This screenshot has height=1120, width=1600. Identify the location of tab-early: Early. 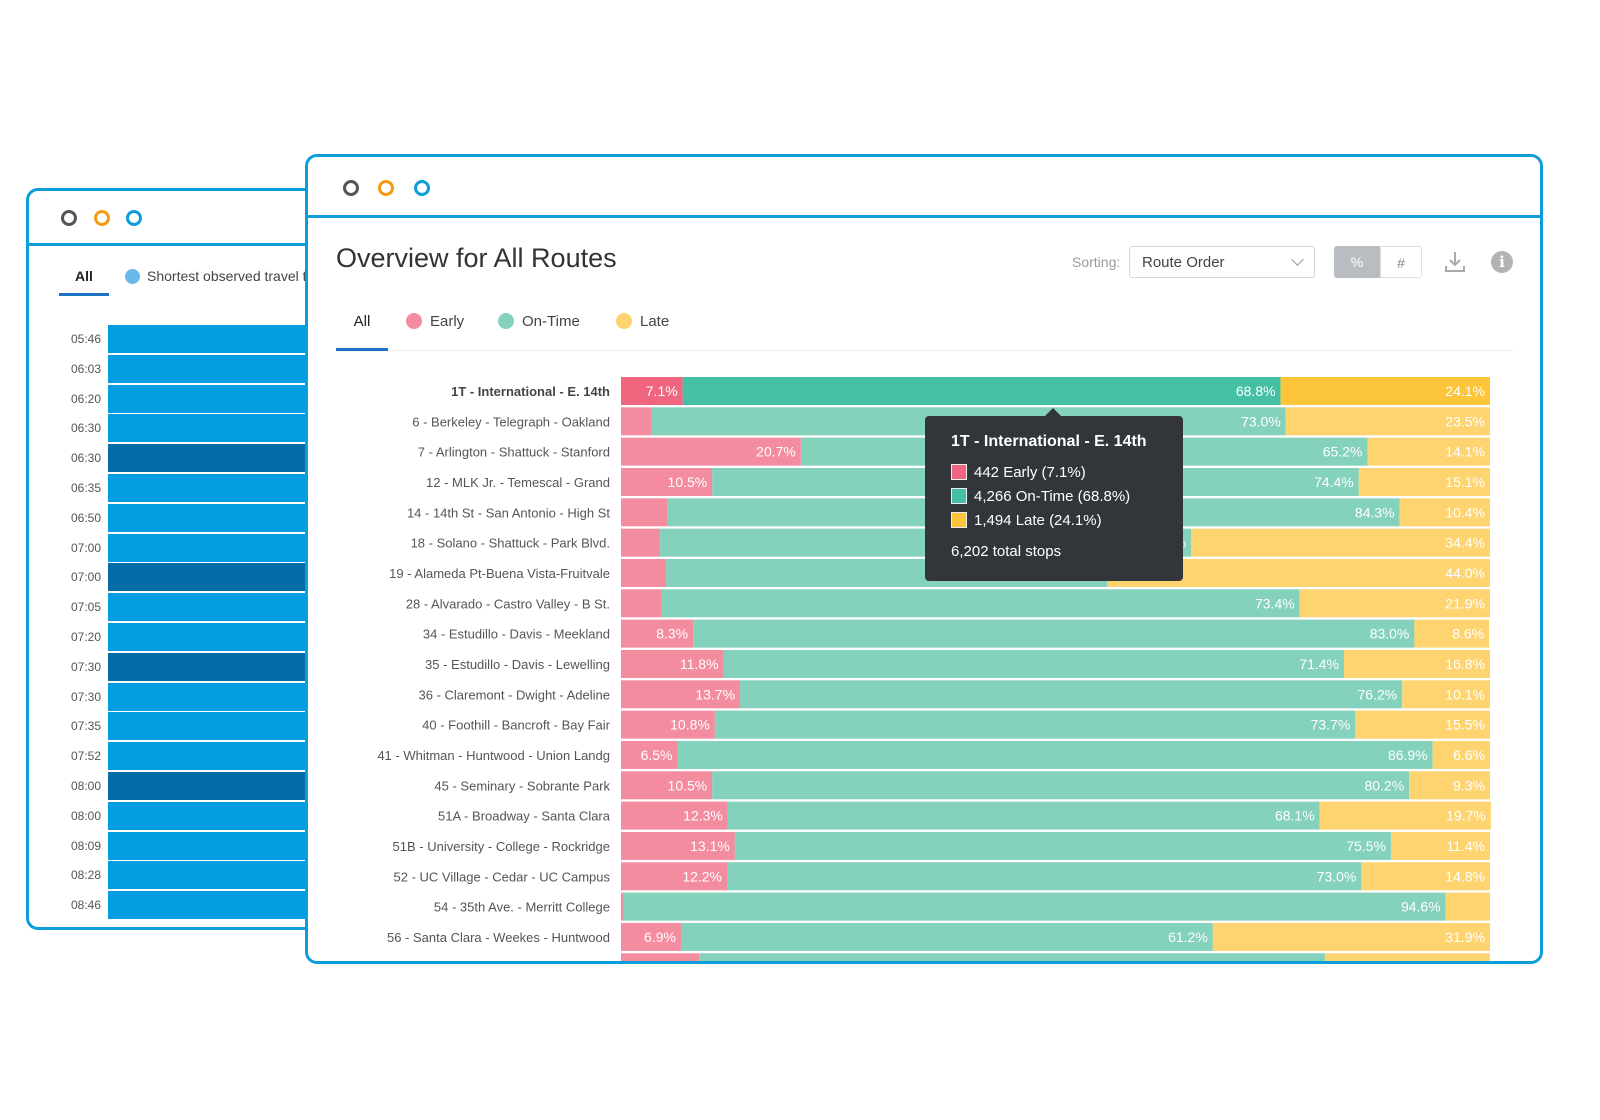
(435, 325).